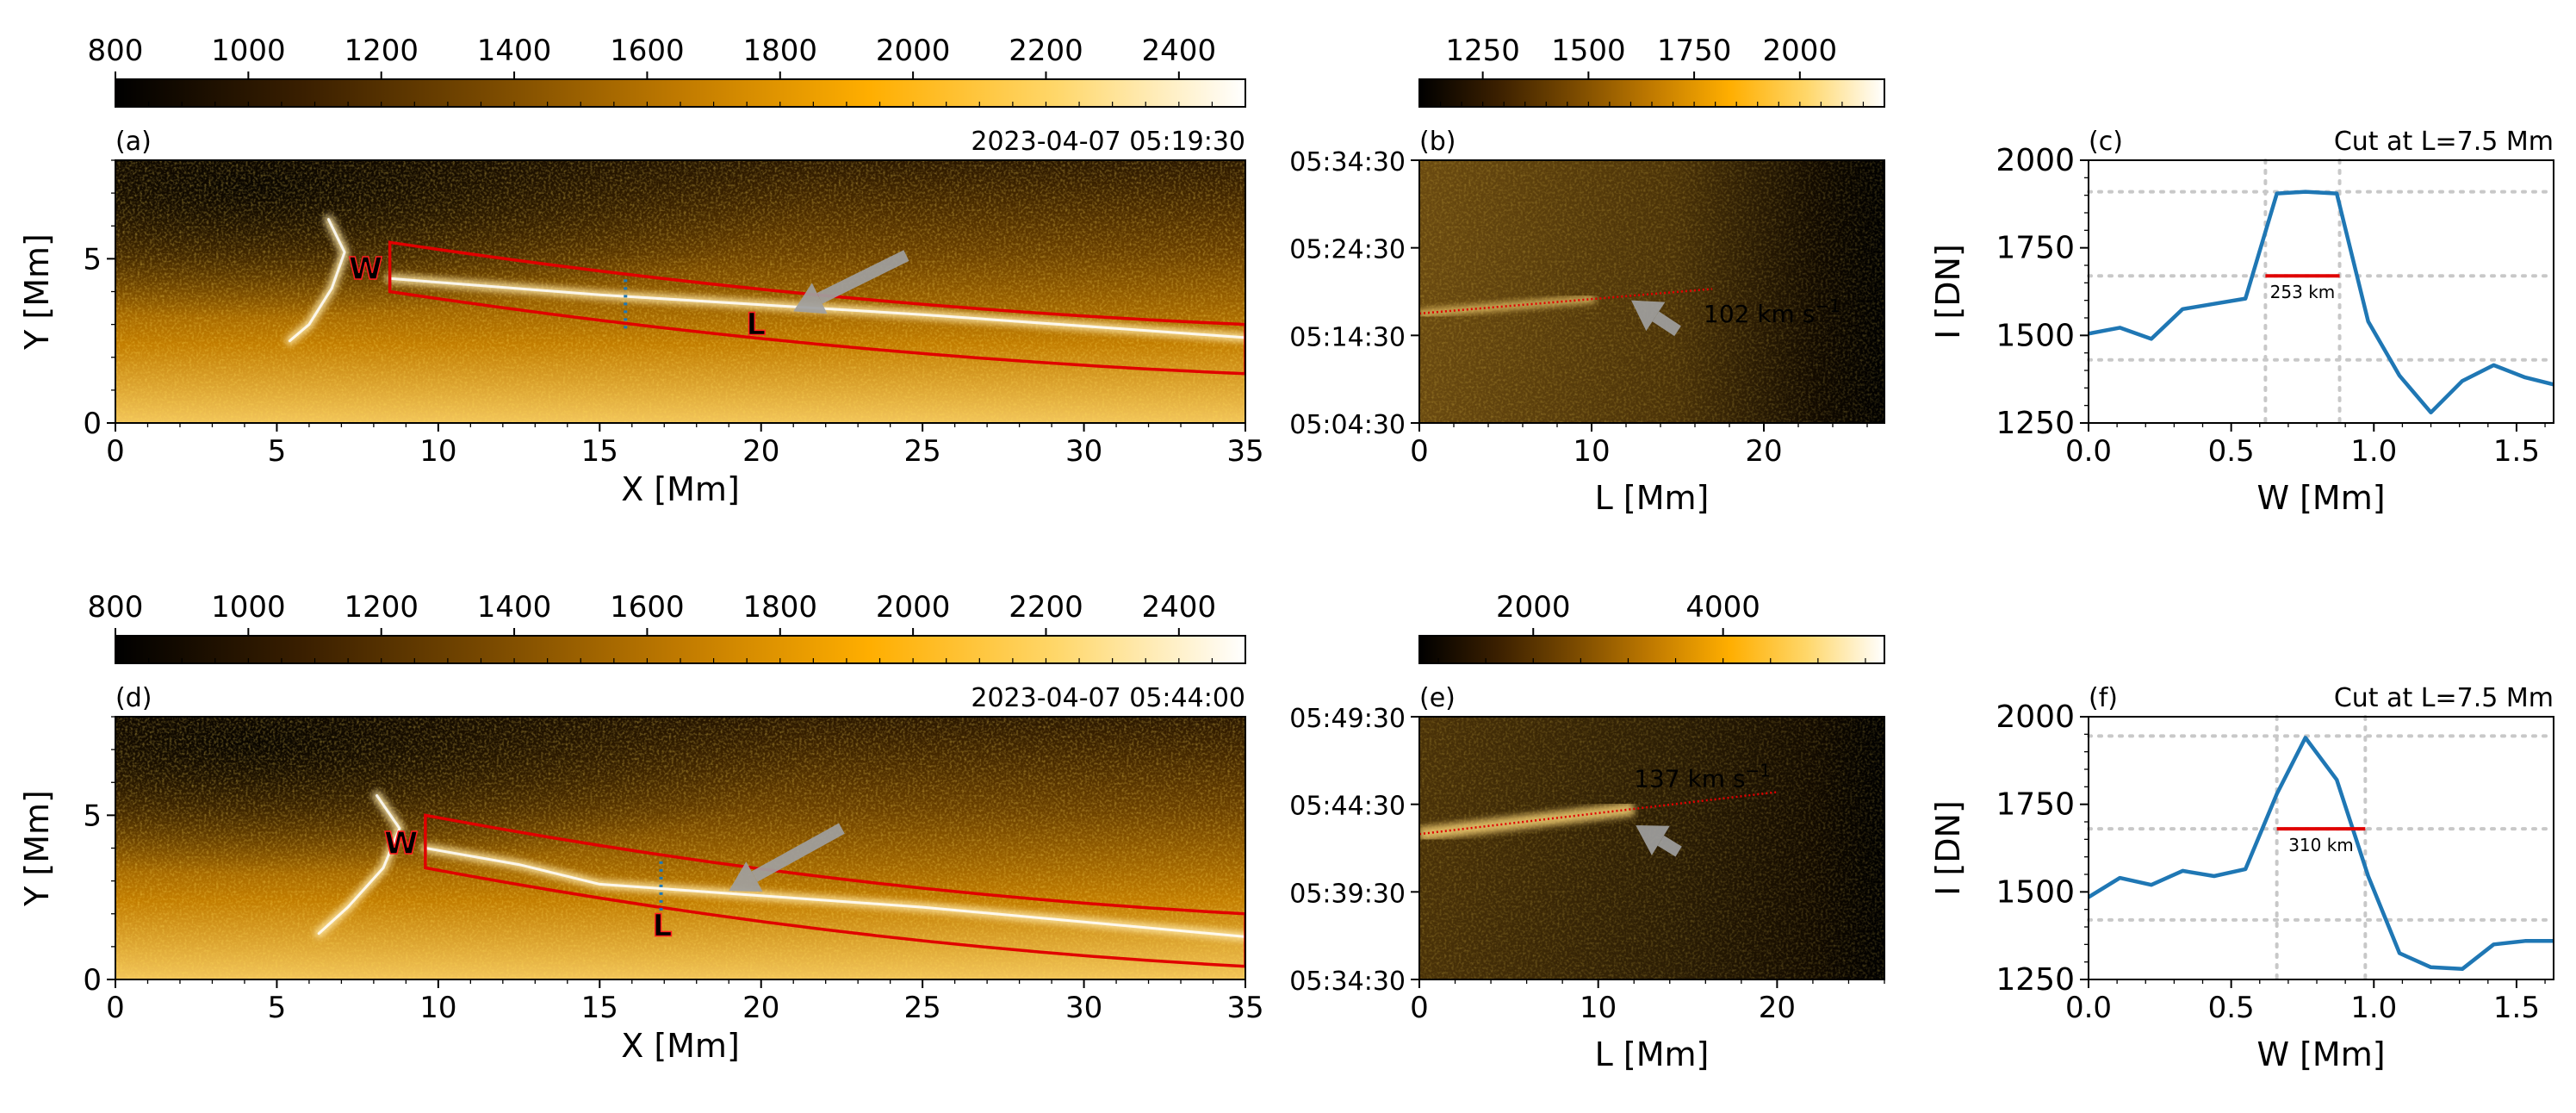  What do you see at coordinates (92, 259) in the screenshot?
I see `y-tick-label: 5` at bounding box center [92, 259].